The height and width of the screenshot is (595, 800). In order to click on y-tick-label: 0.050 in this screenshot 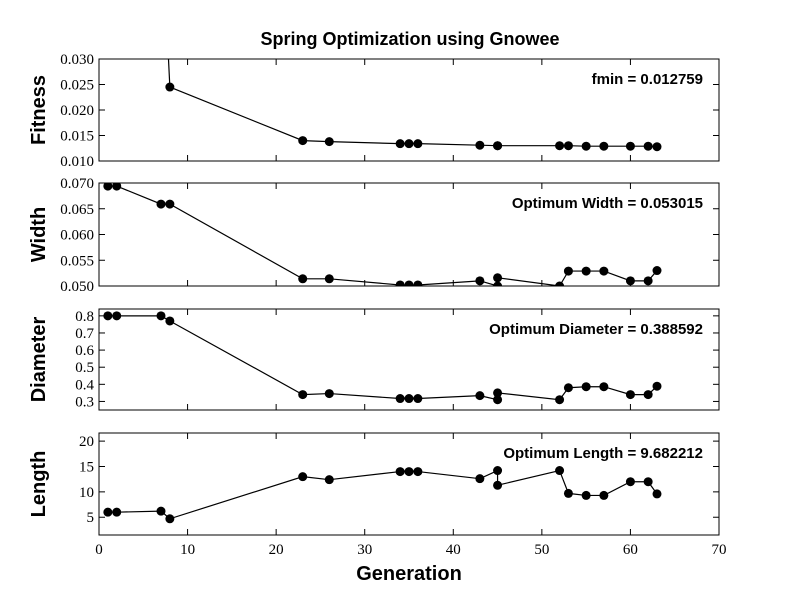, I will do `click(77, 287)`.